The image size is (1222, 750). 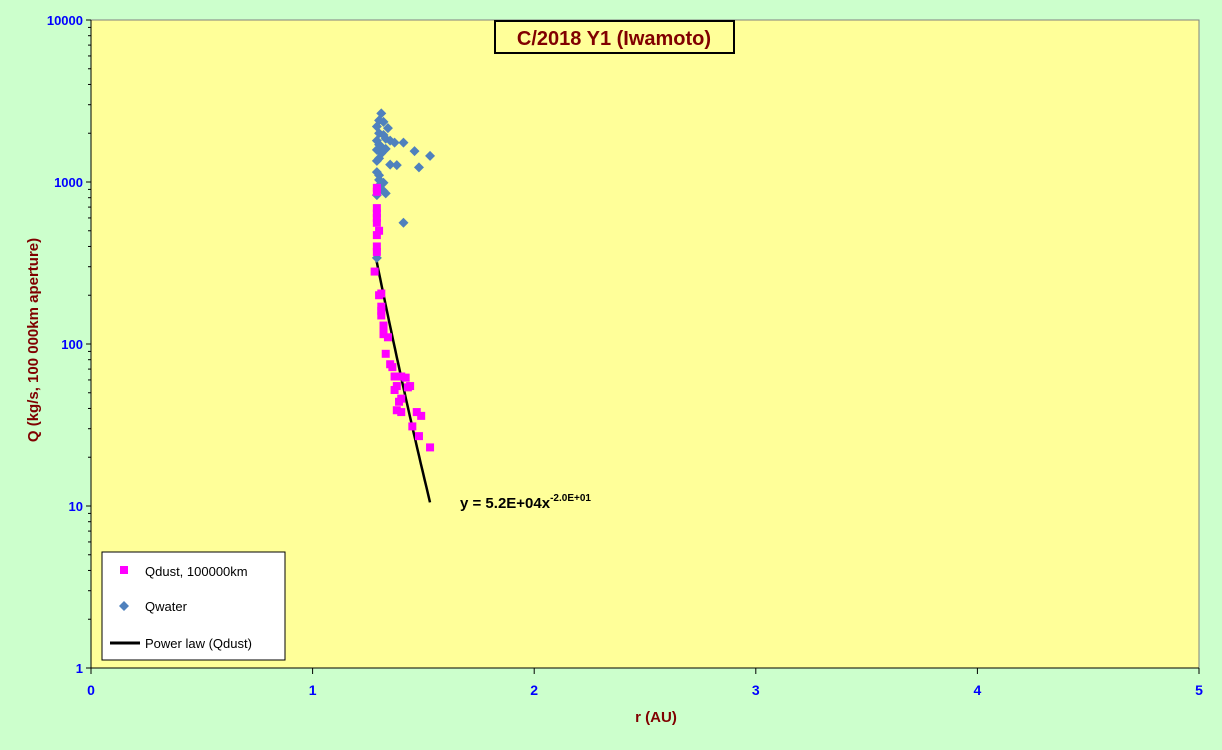 What do you see at coordinates (313, 690) in the screenshot?
I see `x-tick-label: 1` at bounding box center [313, 690].